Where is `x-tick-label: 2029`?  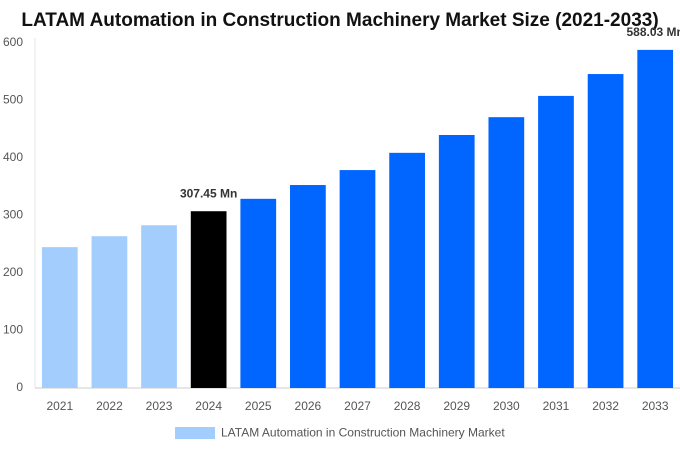
x-tick-label: 2029 is located at coordinates (456, 406).